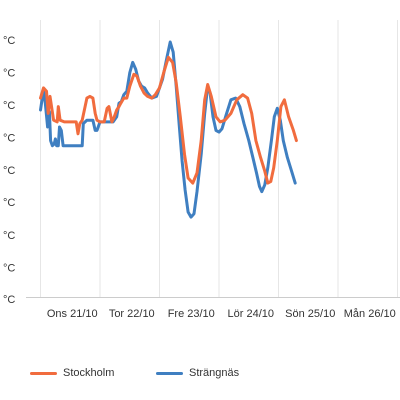  I want to click on legend-item-strangnas: Strängnäs, so click(197, 373).